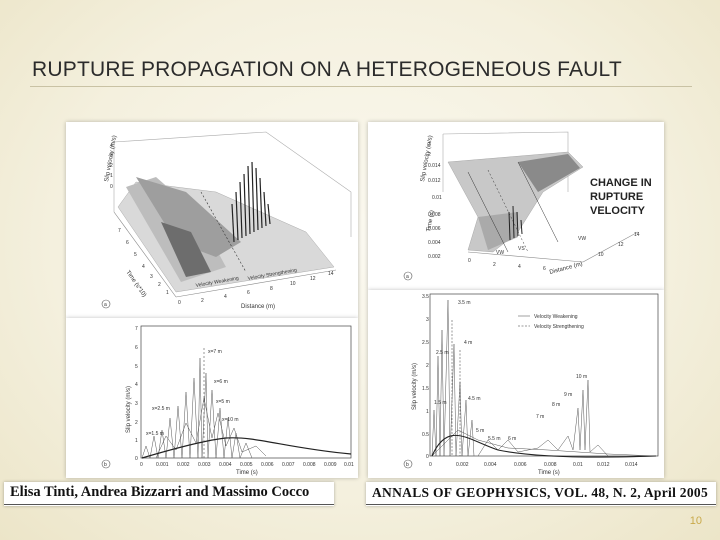 The height and width of the screenshot is (540, 720). Describe the element at coordinates (425, 389) in the screenshot. I see `svg-text: 1.5` at that location.